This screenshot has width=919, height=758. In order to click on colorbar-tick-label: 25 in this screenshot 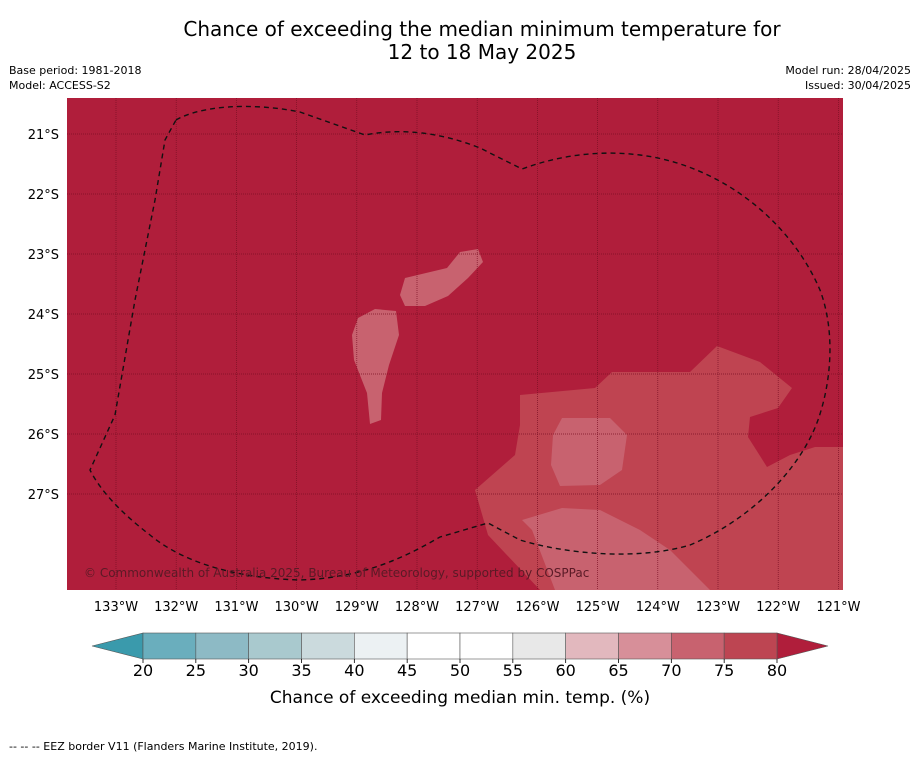, I will do `click(196, 670)`.